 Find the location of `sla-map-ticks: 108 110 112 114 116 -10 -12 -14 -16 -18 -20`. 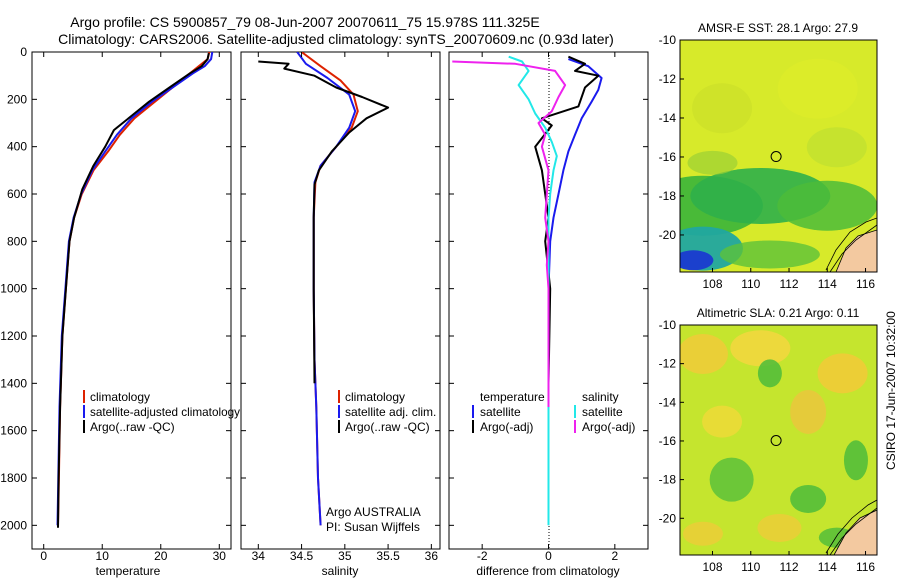

sla-map-ticks: 108 110 112 114 116 -10 -12 -14 -16 -18 -20 is located at coordinates (767, 446).